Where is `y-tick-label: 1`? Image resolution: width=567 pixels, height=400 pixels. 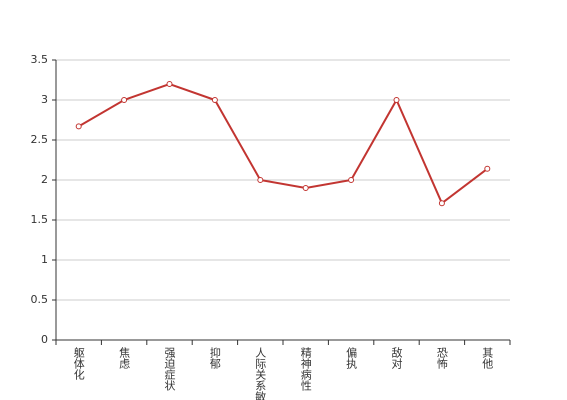
y-tick-label: 1 is located at coordinates (44, 259).